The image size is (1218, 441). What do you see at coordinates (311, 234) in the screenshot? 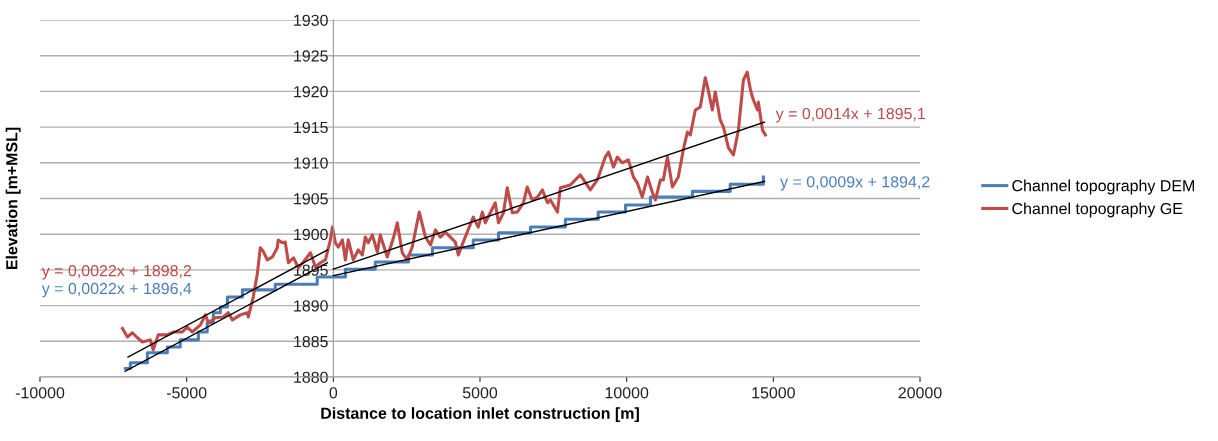
I see `y-tick-label: 1900` at bounding box center [311, 234].